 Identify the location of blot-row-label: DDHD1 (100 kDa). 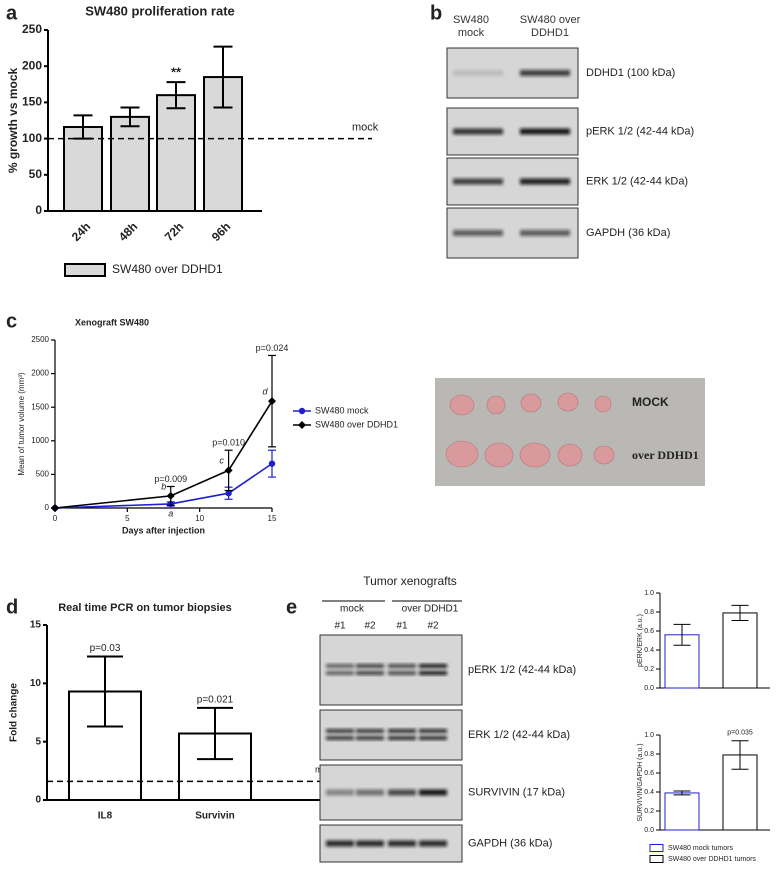
(630, 73).